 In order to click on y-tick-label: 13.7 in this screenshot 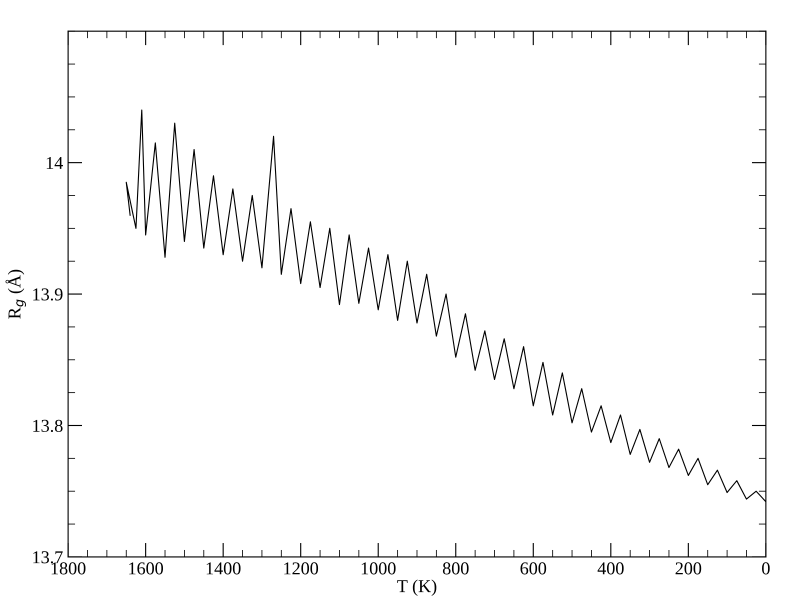, I will do `click(48, 557)`.